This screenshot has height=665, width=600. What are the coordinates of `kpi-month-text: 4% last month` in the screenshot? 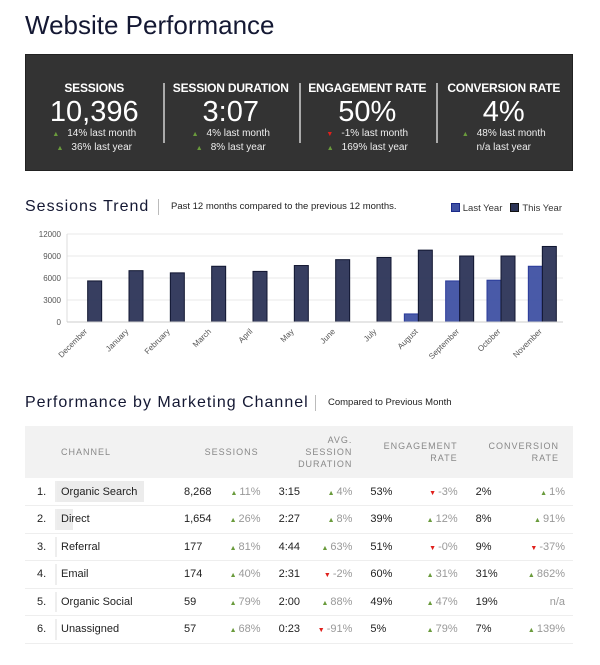 It's located at (238, 133).